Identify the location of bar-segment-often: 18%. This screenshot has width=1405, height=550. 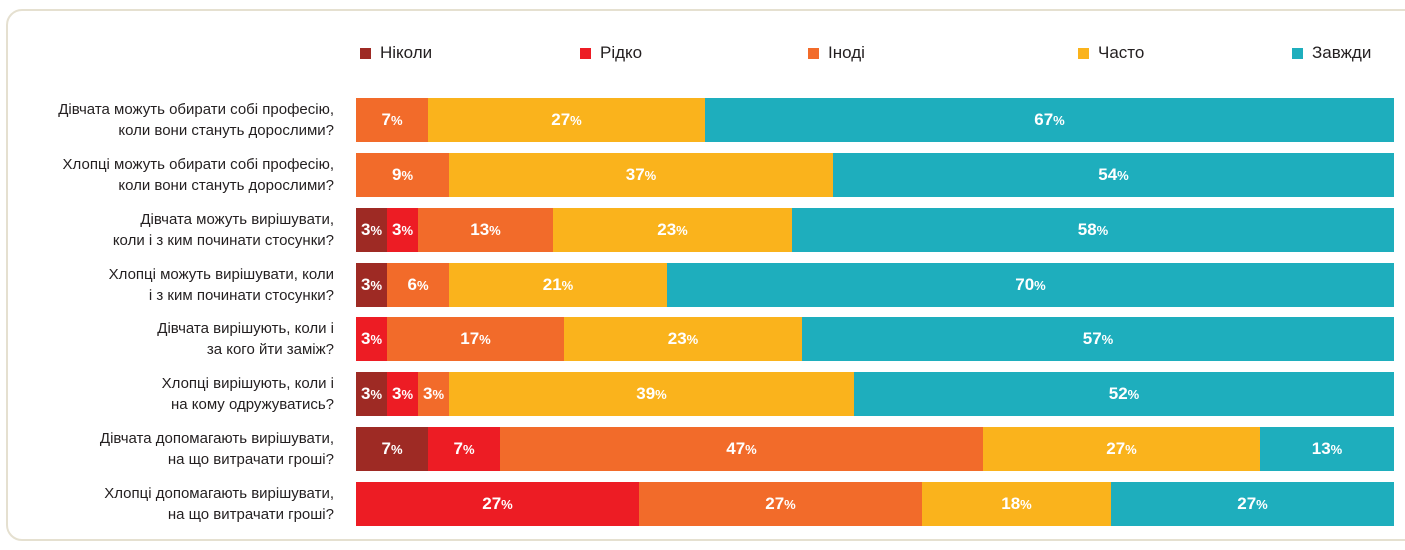
(1016, 504).